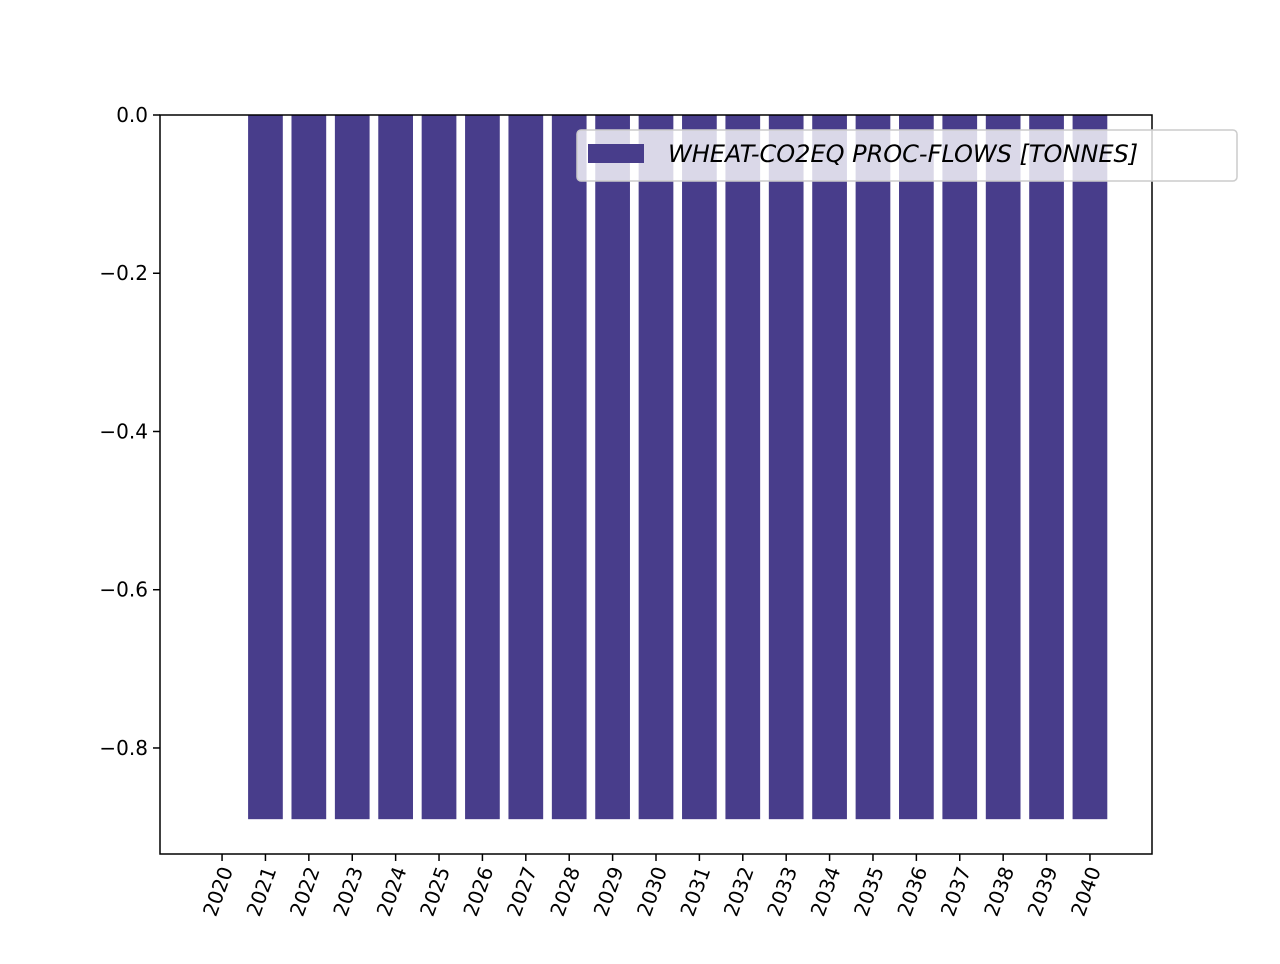 The height and width of the screenshot is (964, 1280). I want to click on x-tick-label: 2026, so click(478, 891).